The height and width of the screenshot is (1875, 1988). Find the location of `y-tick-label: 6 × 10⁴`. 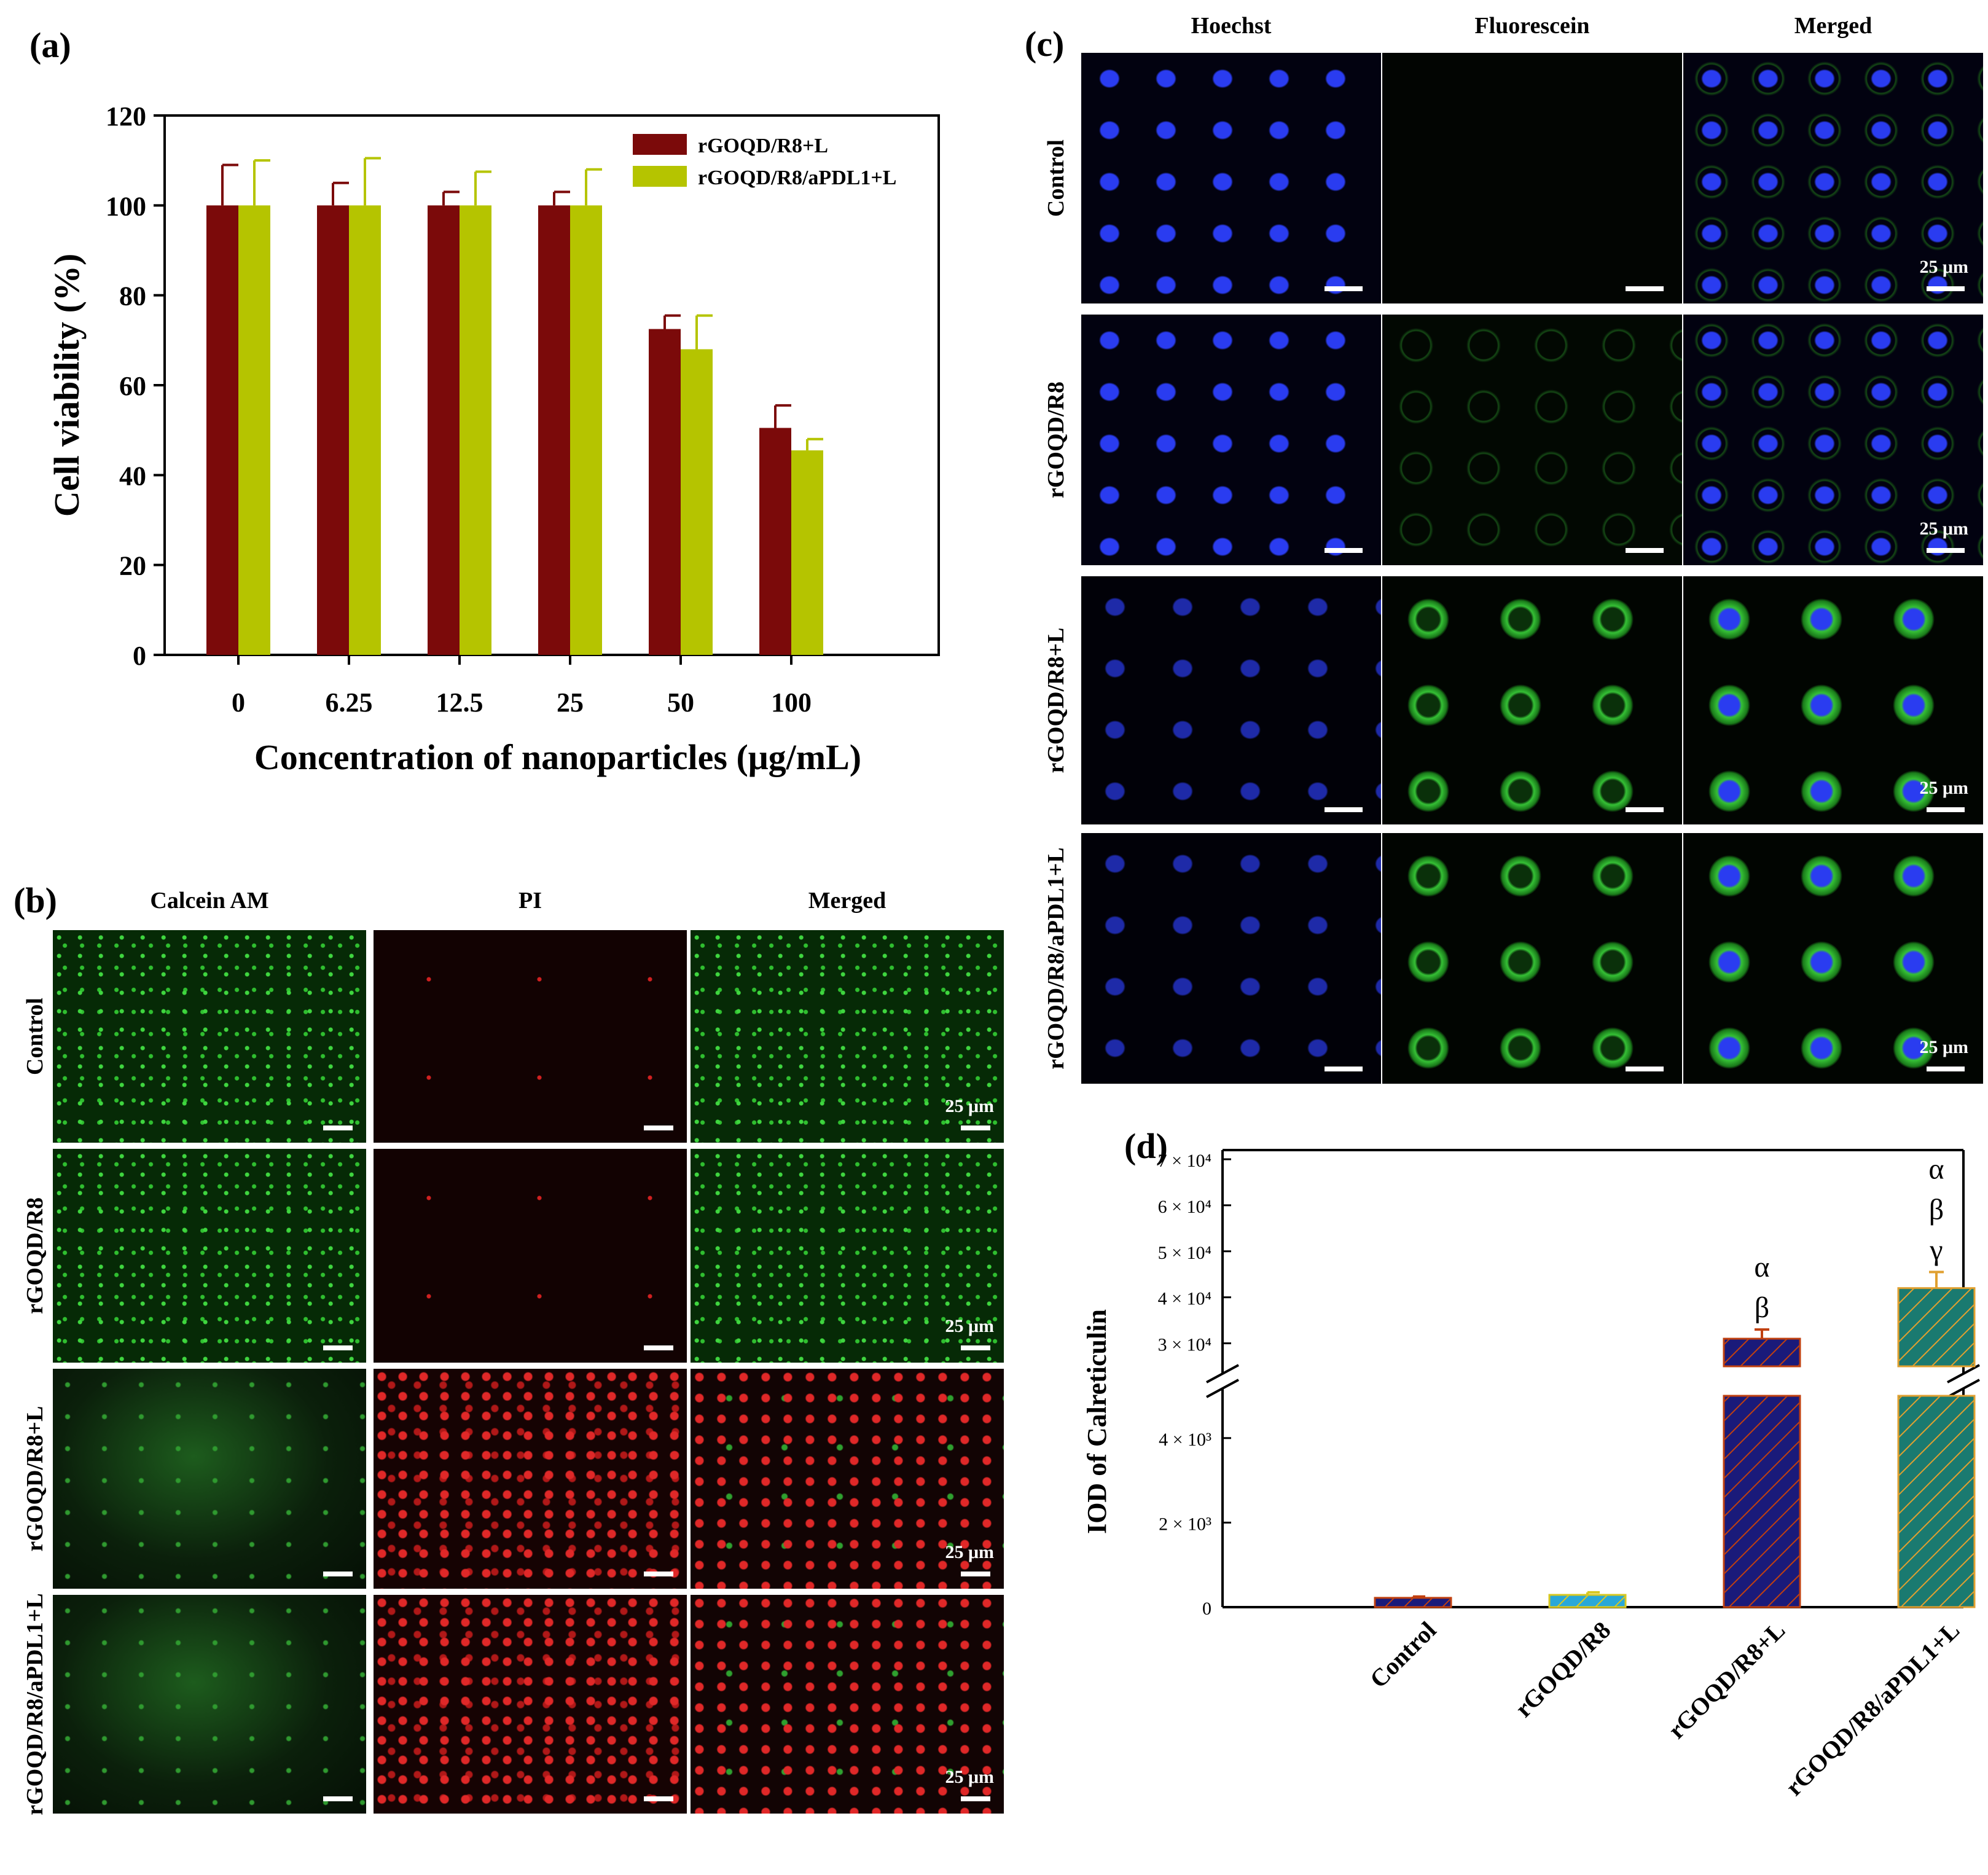

y-tick-label: 6 × 10⁴ is located at coordinates (1184, 1207).